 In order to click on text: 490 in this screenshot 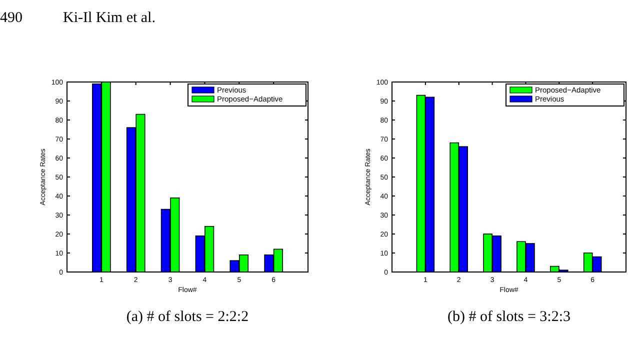, I will do `click(11, 18)`.